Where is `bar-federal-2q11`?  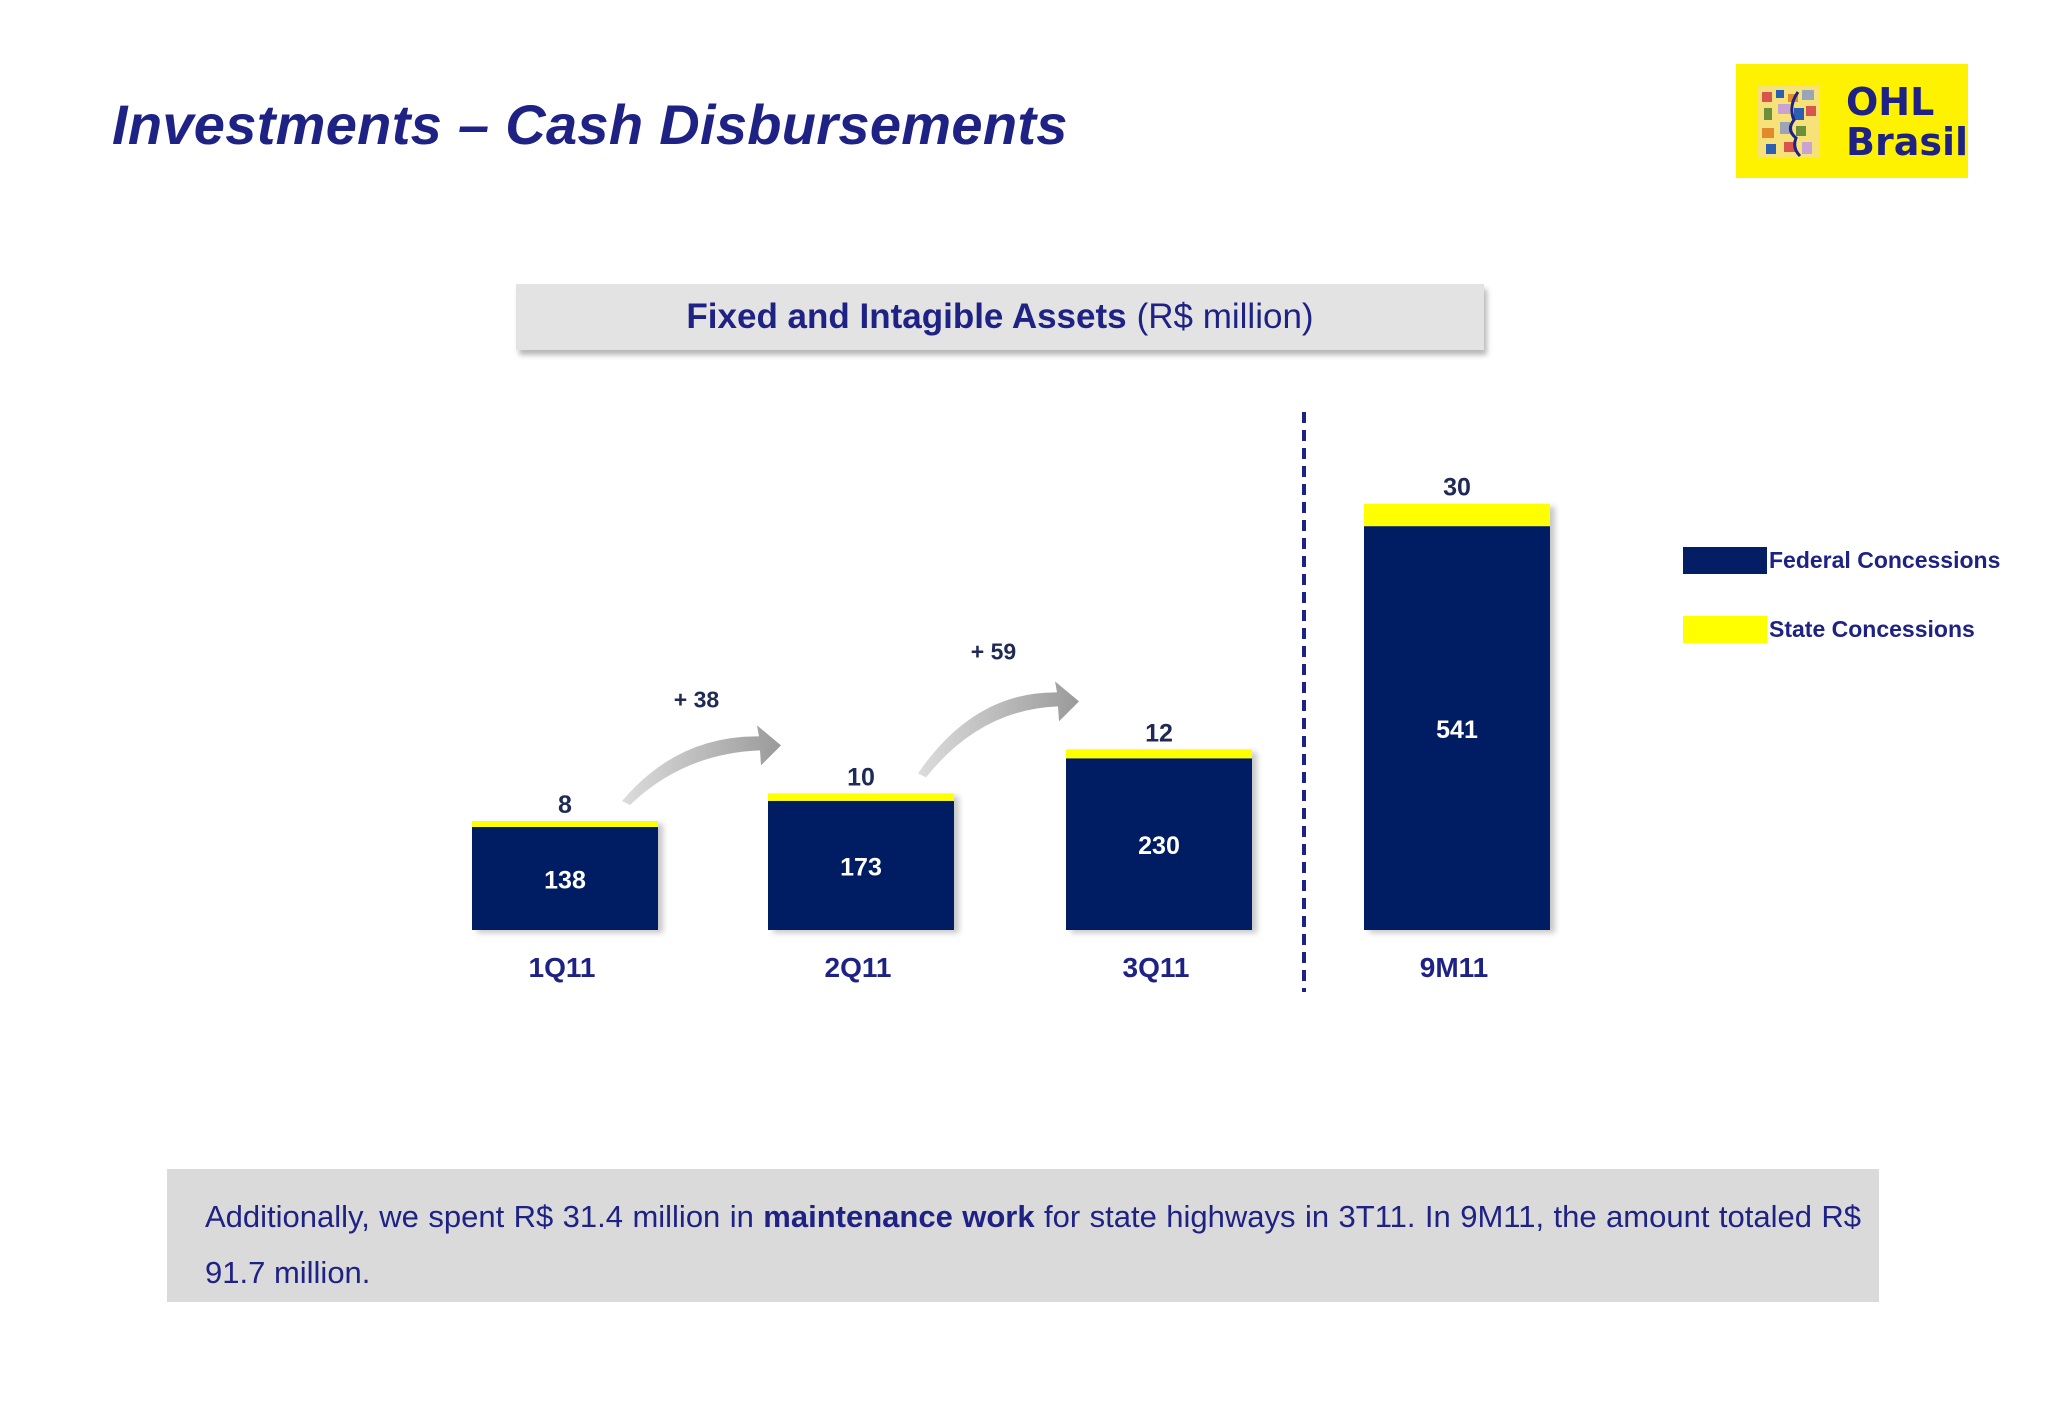 bar-federal-2q11 is located at coordinates (861, 865).